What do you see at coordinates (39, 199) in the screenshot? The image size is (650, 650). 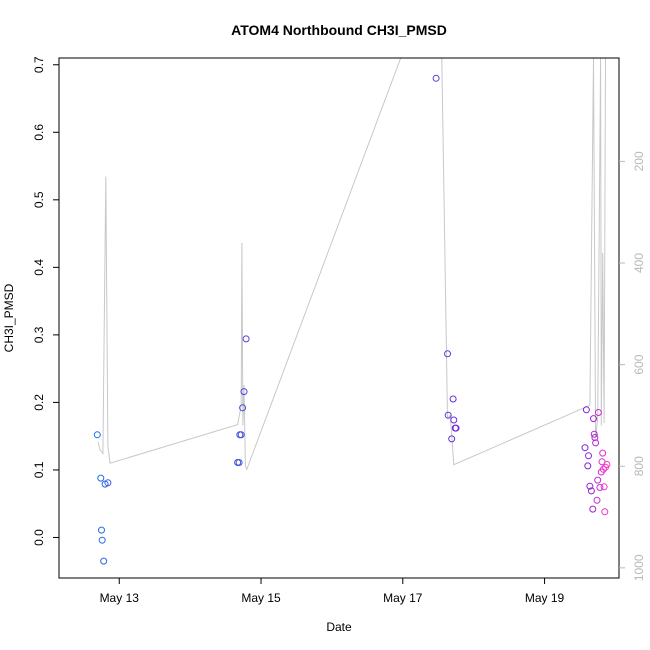 I see `y-tick-label: 0.5` at bounding box center [39, 199].